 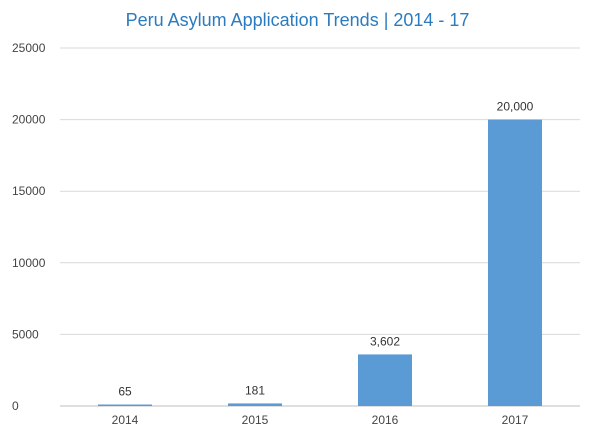 I want to click on data-label-2014: 65, so click(x=125, y=392).